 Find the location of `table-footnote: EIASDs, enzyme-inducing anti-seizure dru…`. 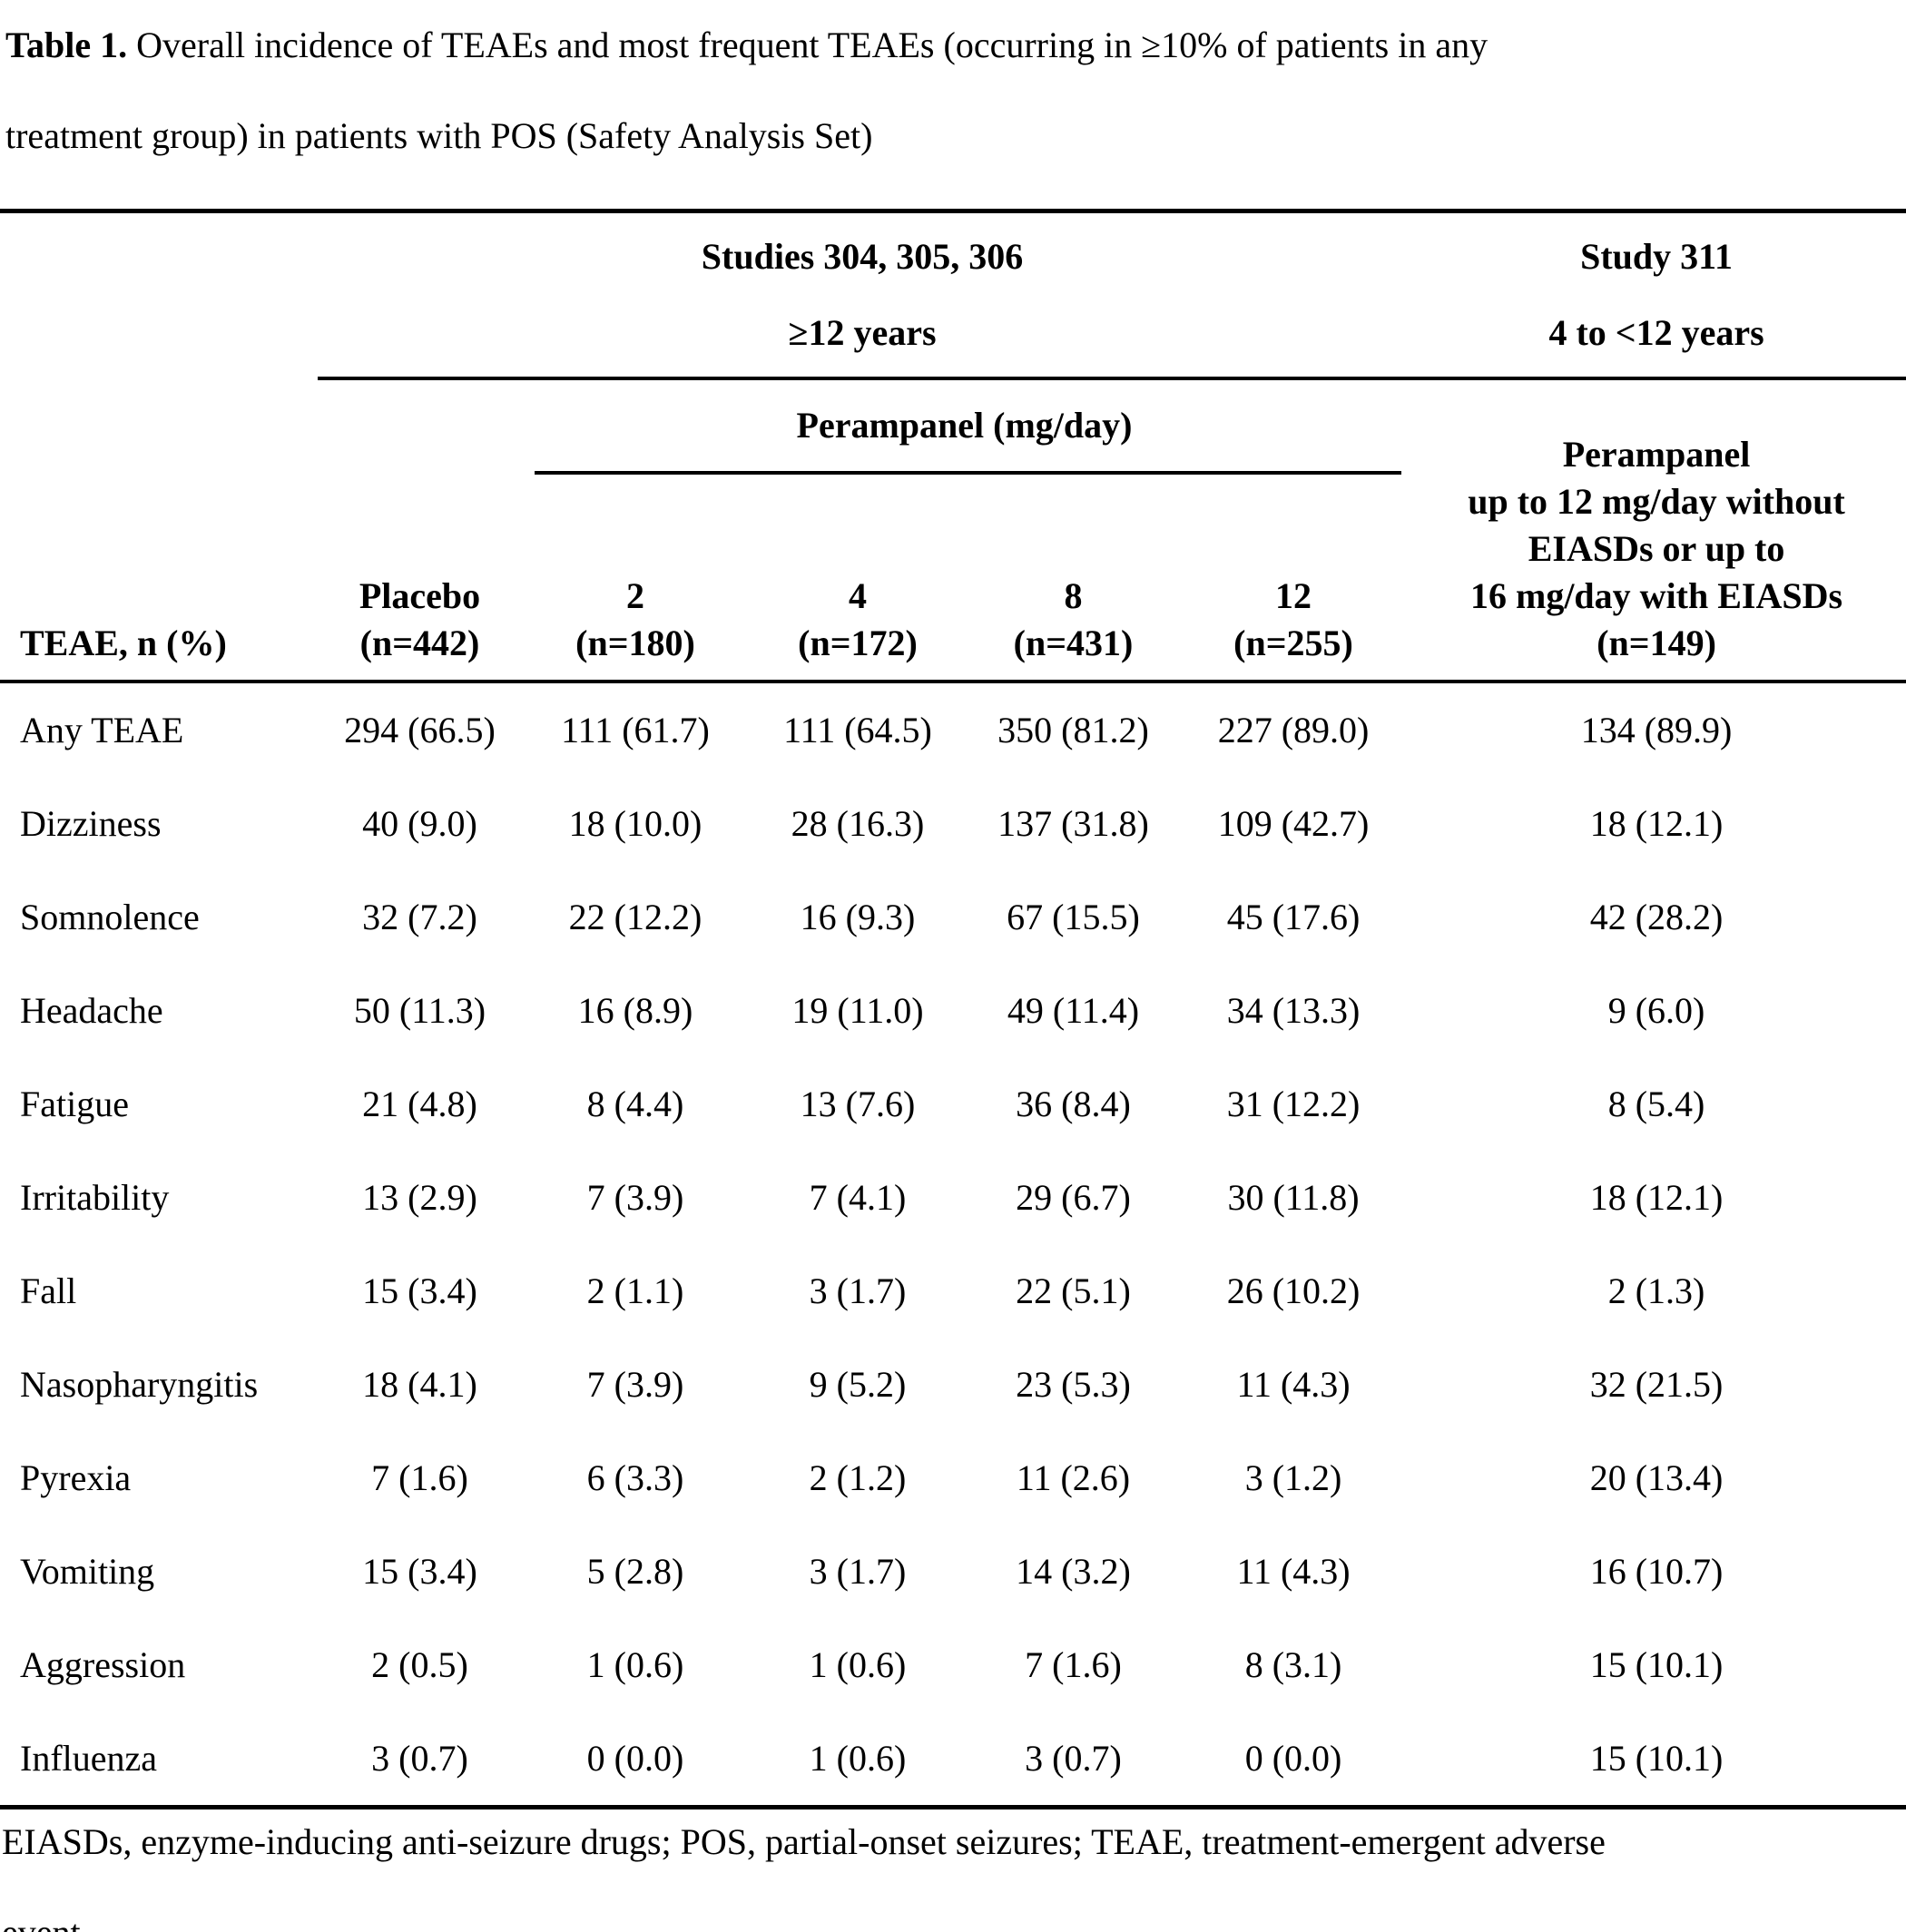

table-footnote: EIASDs, enzyme-inducing anti-seizure dru… is located at coordinates (953, 1864).